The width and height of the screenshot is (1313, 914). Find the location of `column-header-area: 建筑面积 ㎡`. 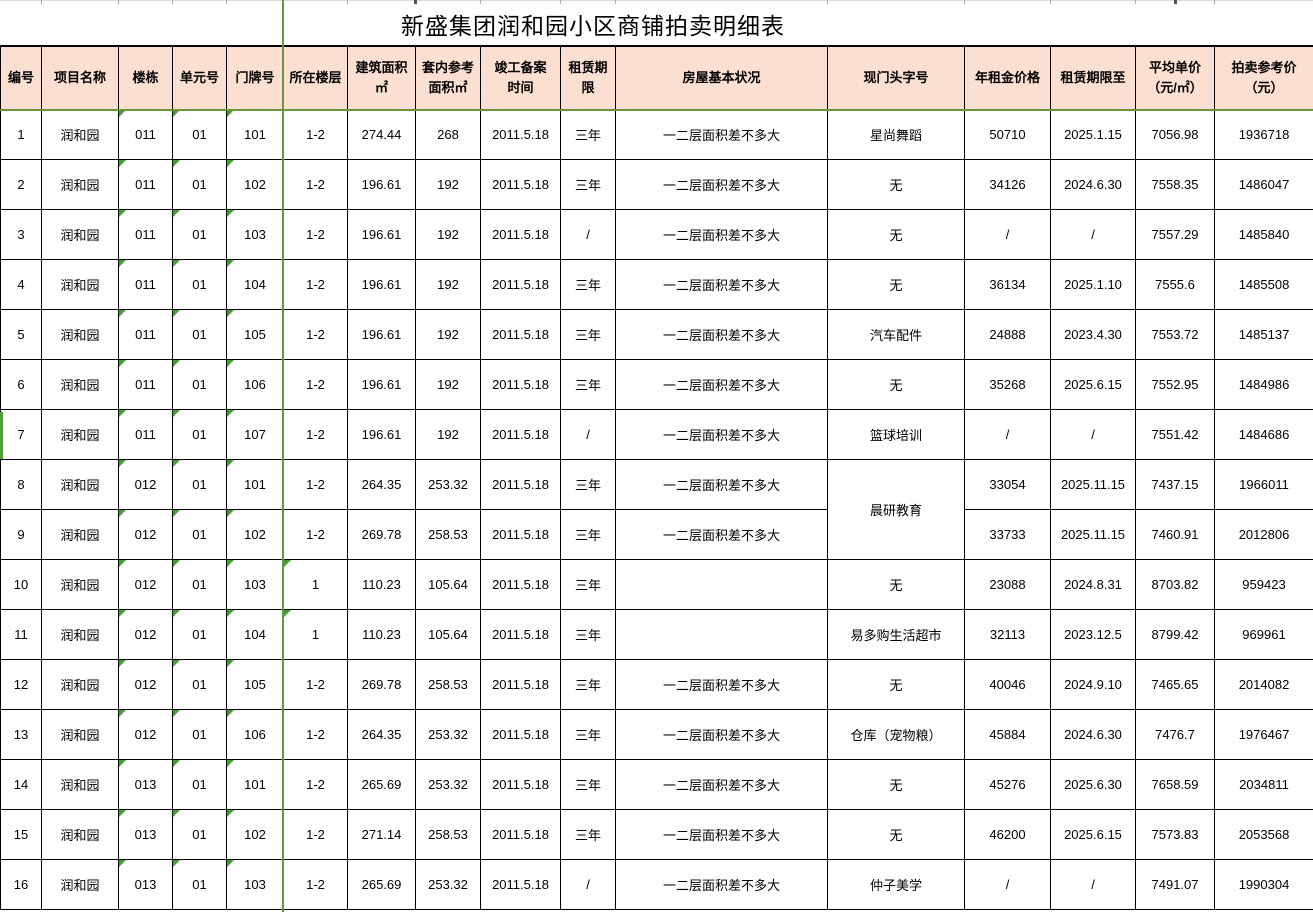

column-header-area: 建筑面积 ㎡ is located at coordinates (381, 77).